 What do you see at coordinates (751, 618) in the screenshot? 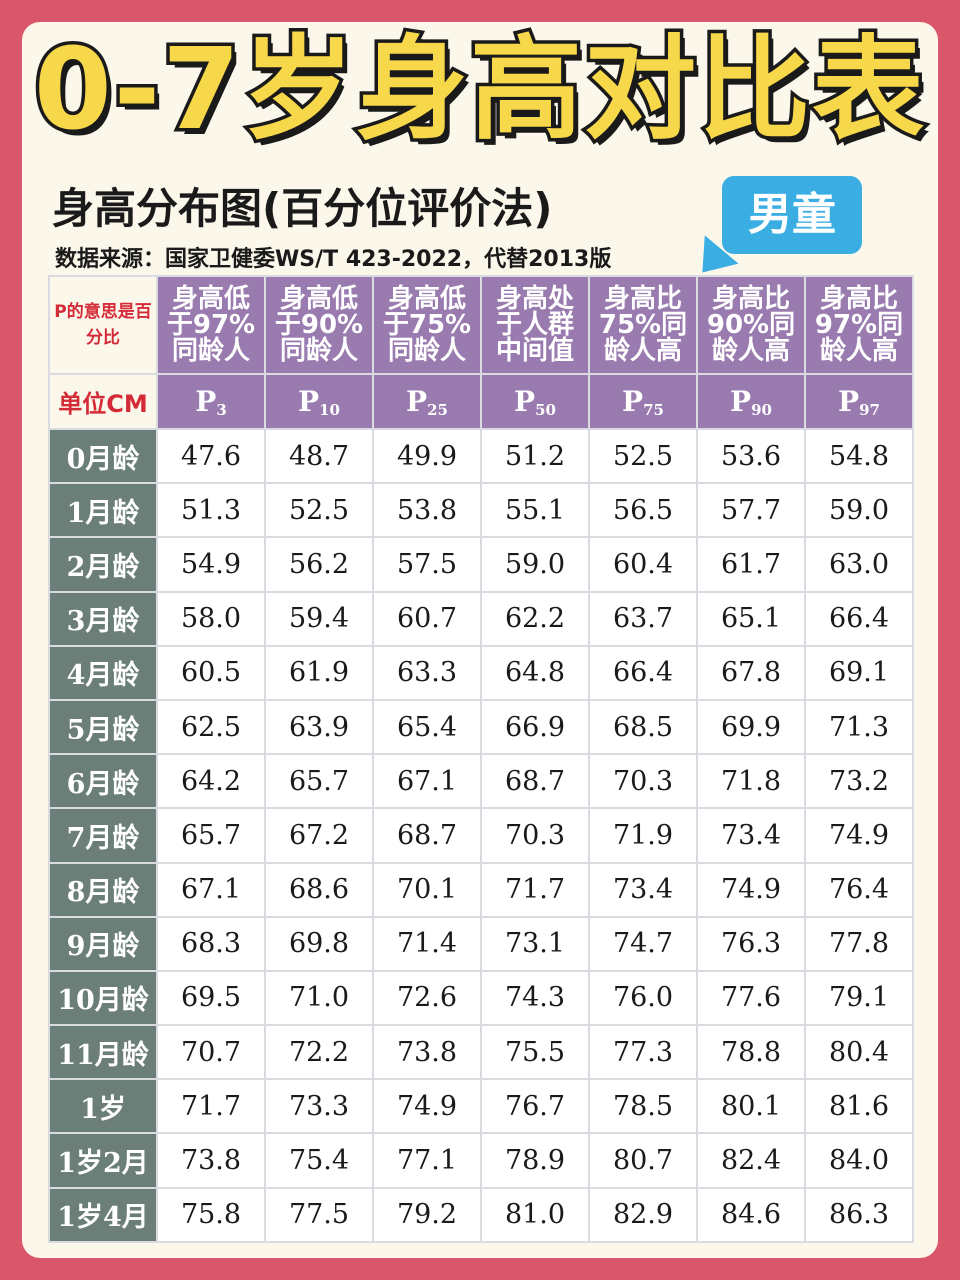
I see `height-value: 65.1` at bounding box center [751, 618].